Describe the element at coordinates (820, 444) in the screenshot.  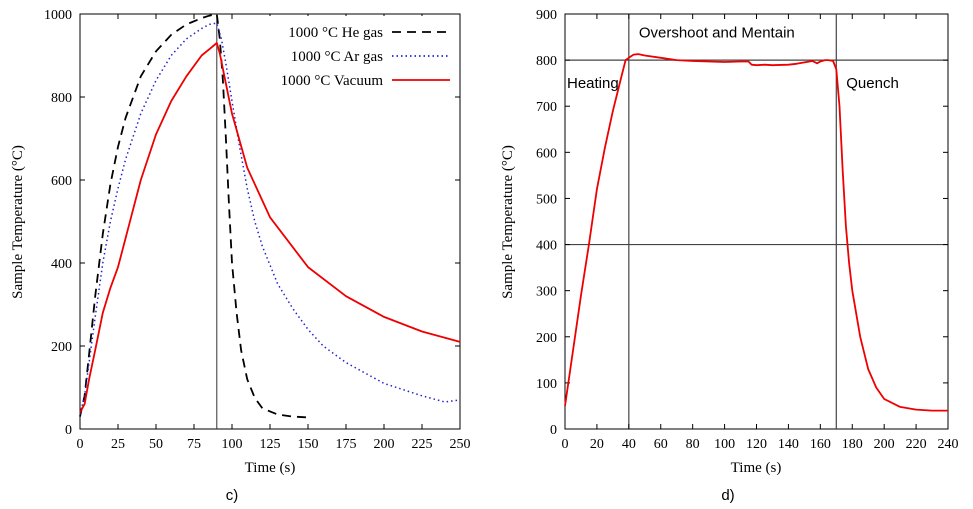
I see `x-tick-label: 160` at that location.